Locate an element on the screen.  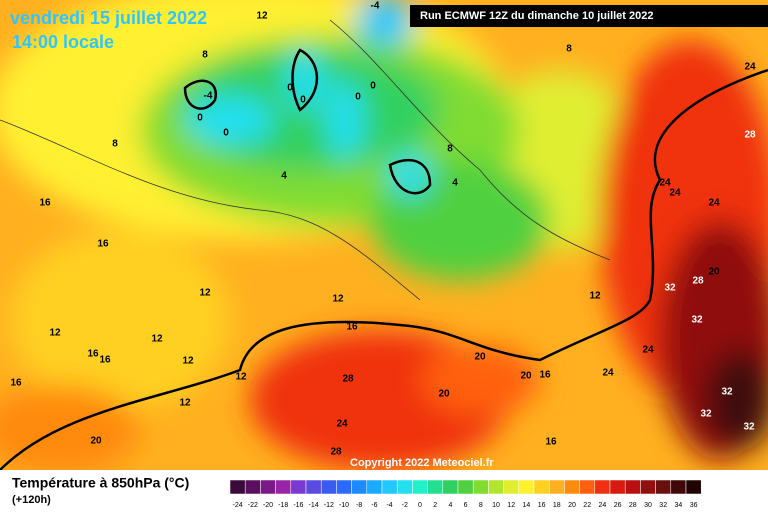
date: vendredi 15 juillet 2022 is located at coordinates (108, 18).